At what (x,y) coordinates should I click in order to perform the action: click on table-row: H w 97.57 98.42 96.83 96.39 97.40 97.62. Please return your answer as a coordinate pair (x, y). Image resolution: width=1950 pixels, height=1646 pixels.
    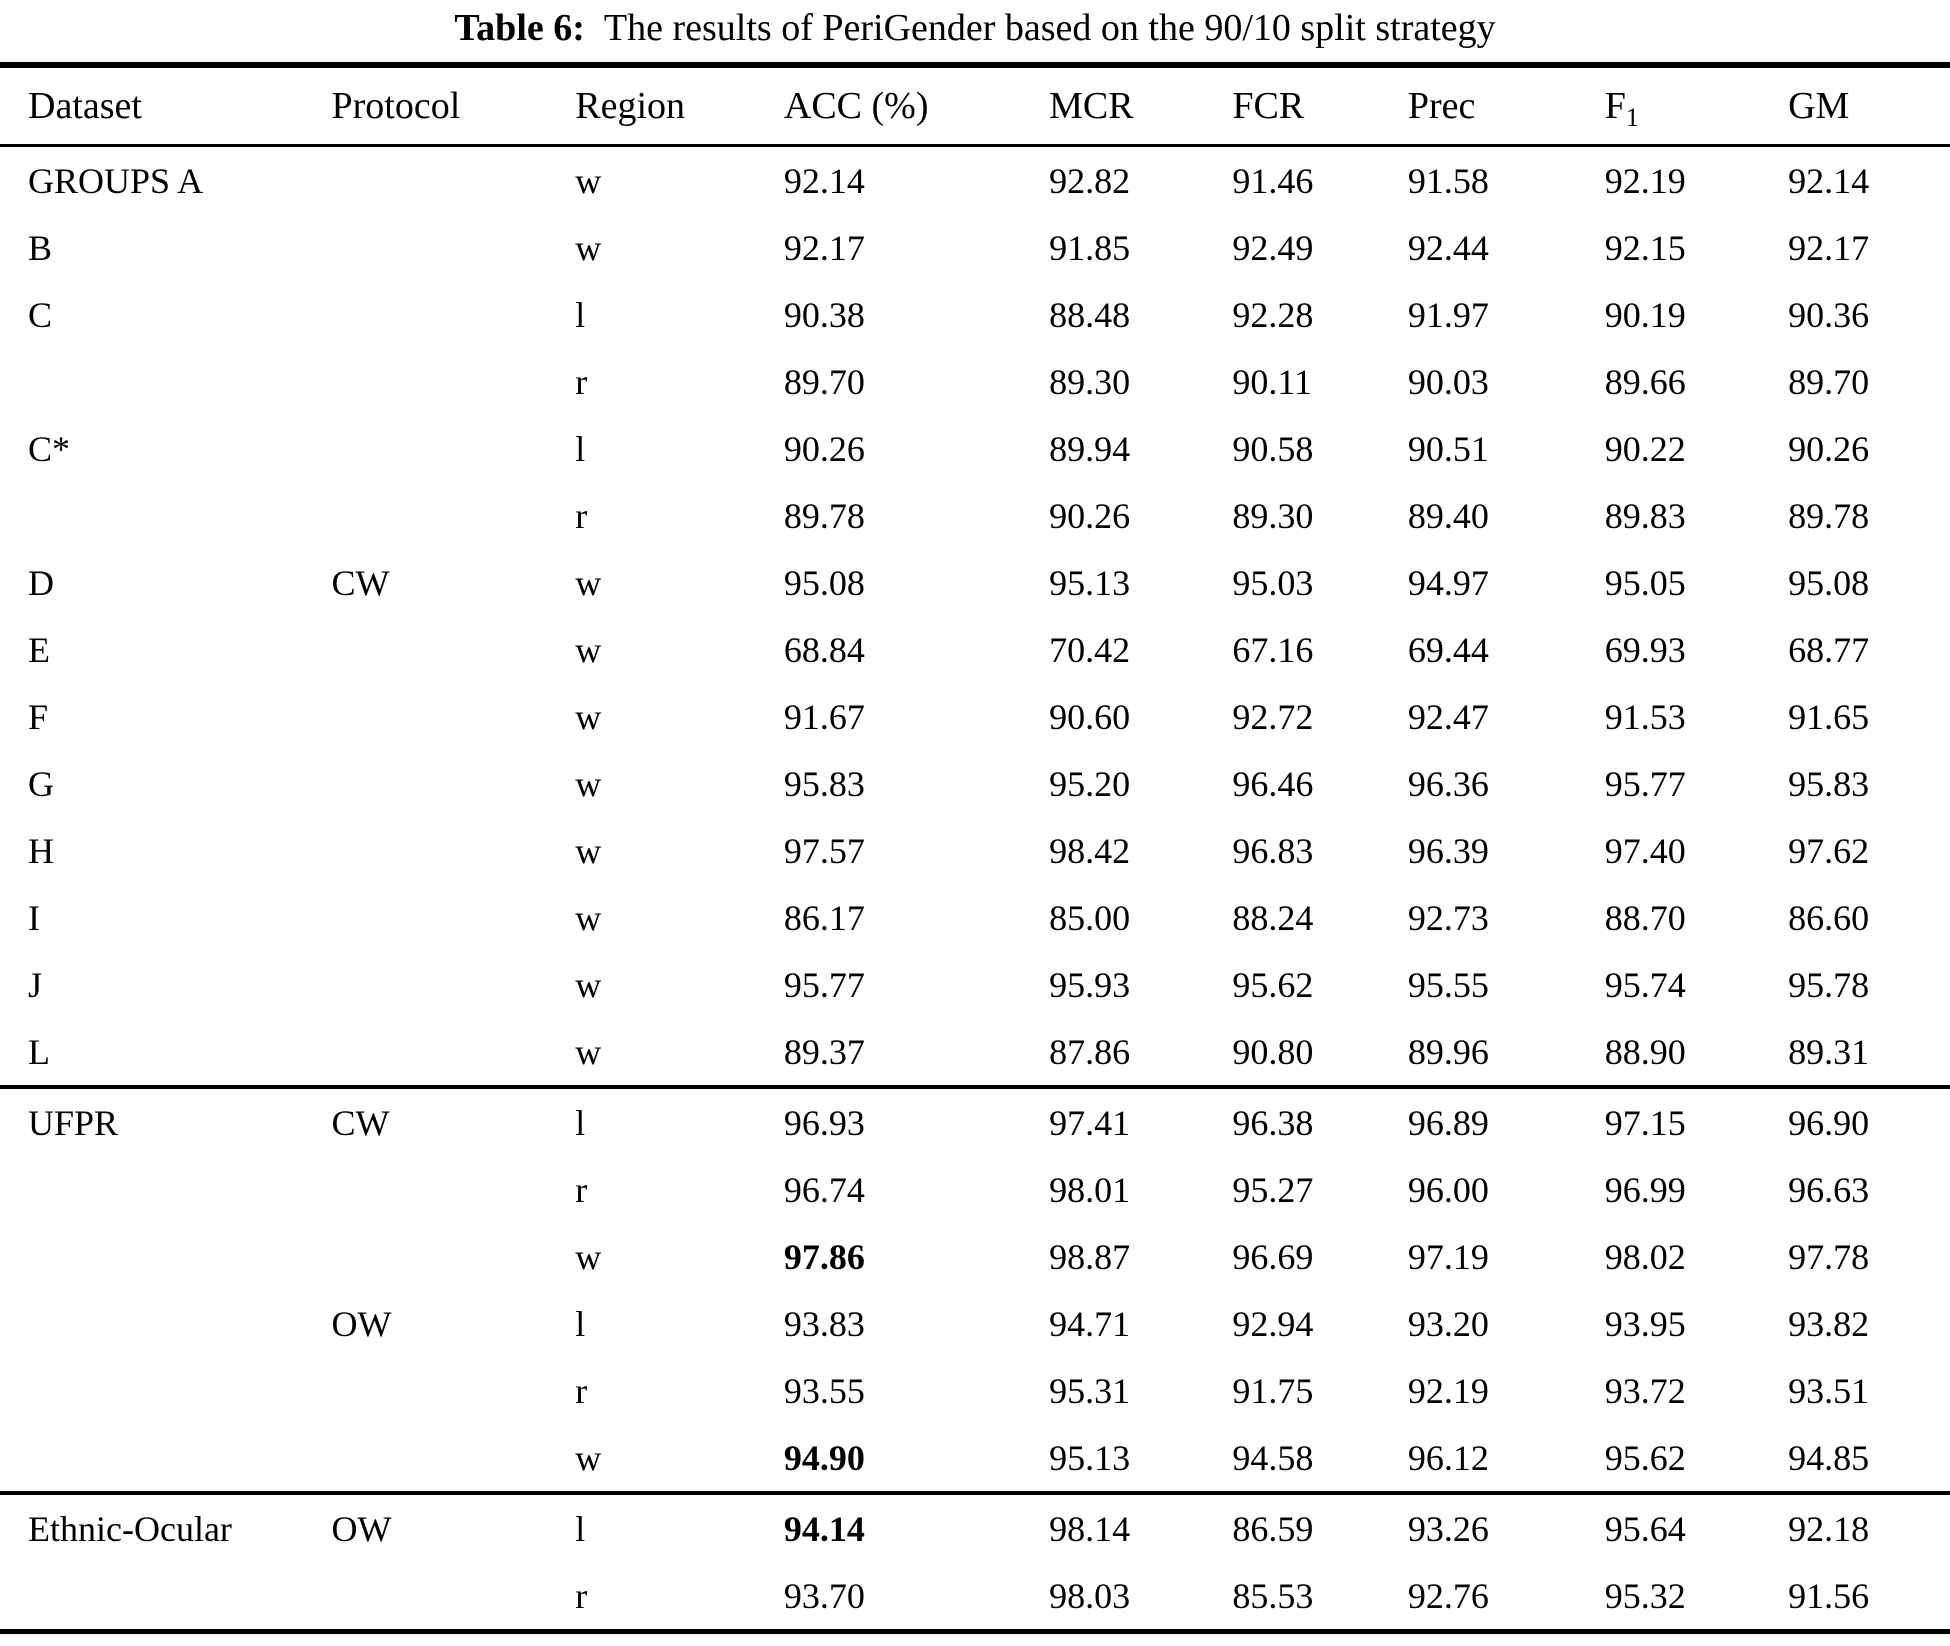
    Looking at the image, I should click on (975, 850).